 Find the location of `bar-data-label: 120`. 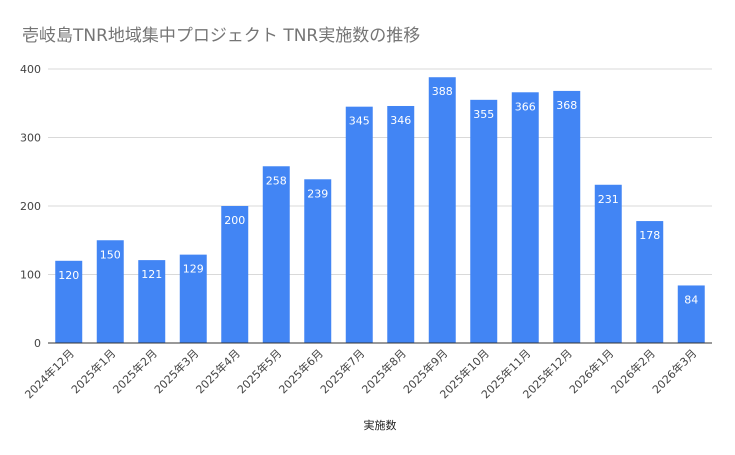

bar-data-label: 120 is located at coordinates (68, 275).